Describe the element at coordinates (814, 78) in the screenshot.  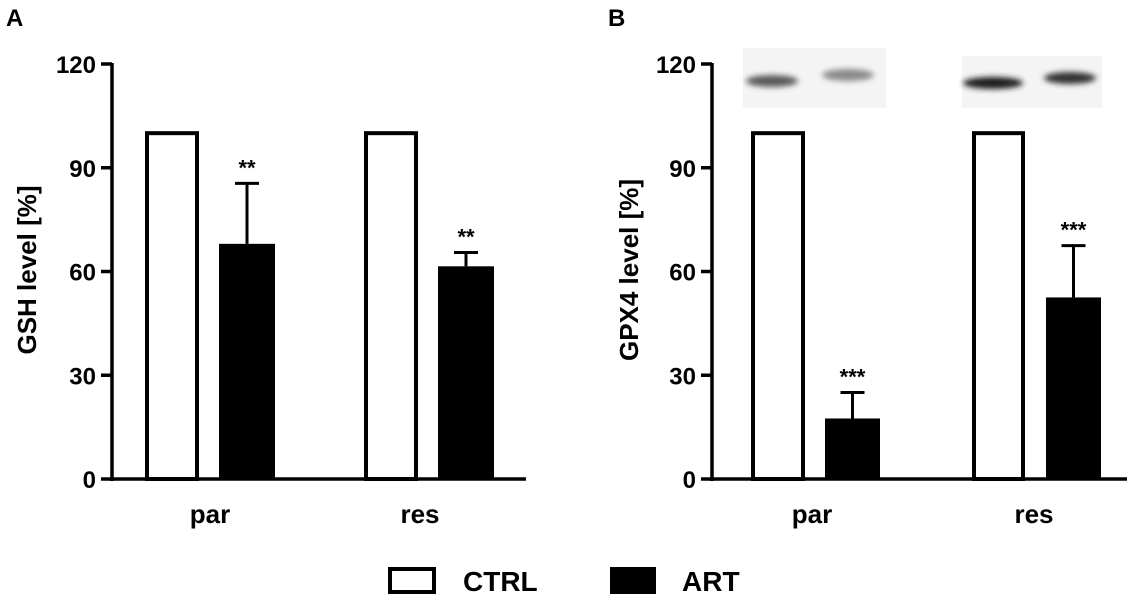
I see `blot-strip-par` at that location.